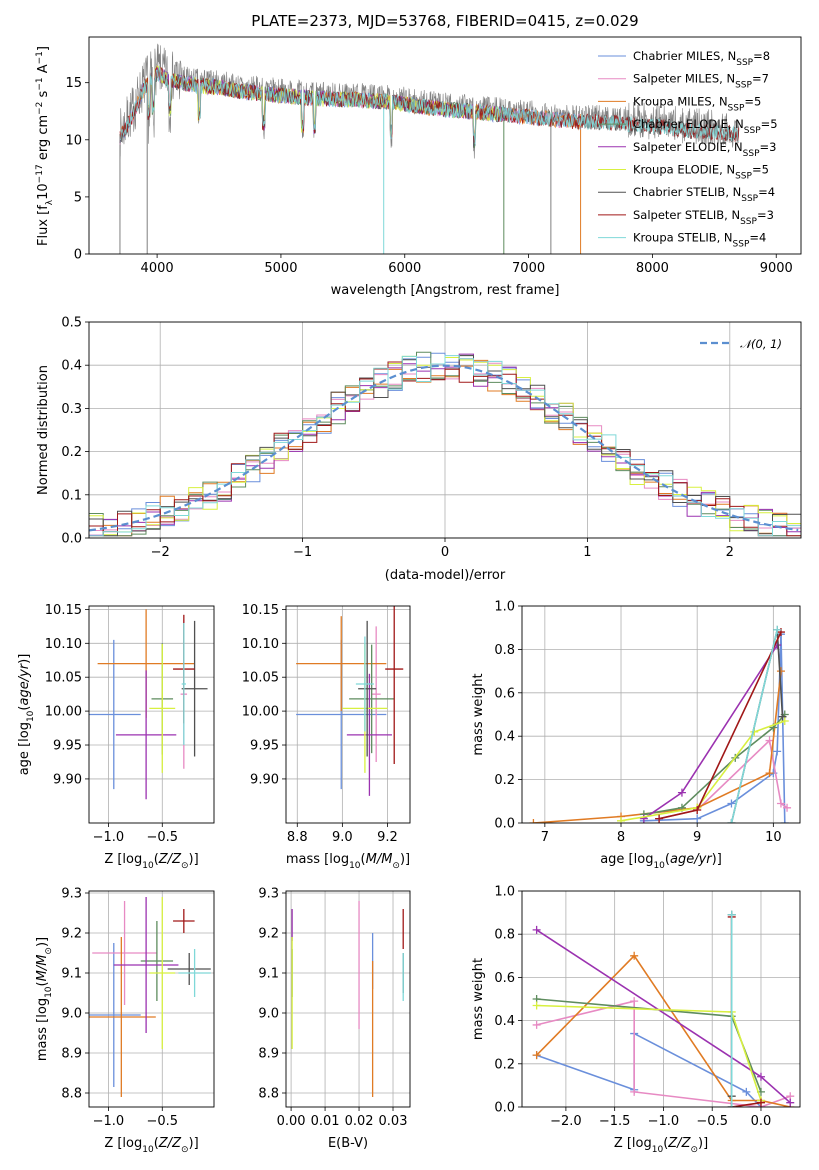 The height and width of the screenshot is (1170, 819). What do you see at coordinates (587, 552) in the screenshot?
I see `x-tick-label: 1` at bounding box center [587, 552].